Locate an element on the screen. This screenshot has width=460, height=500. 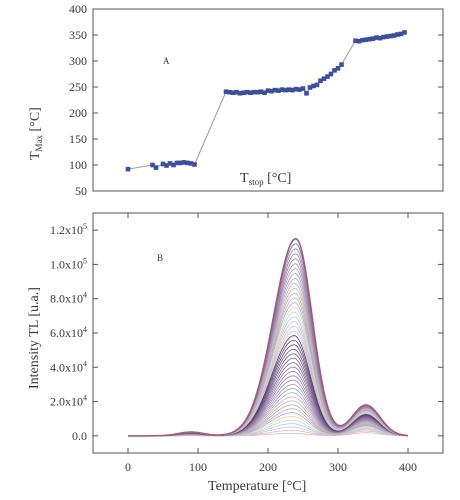
panel-b-label: B is located at coordinates (160, 258).